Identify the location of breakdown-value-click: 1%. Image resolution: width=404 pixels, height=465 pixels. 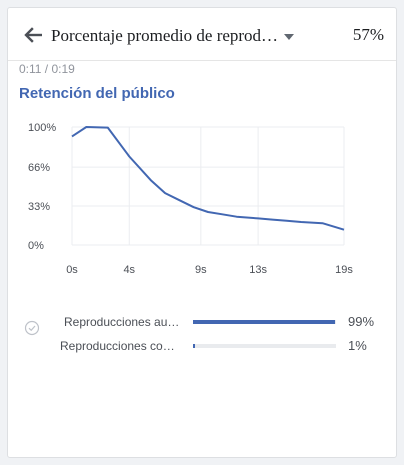
(357, 345).